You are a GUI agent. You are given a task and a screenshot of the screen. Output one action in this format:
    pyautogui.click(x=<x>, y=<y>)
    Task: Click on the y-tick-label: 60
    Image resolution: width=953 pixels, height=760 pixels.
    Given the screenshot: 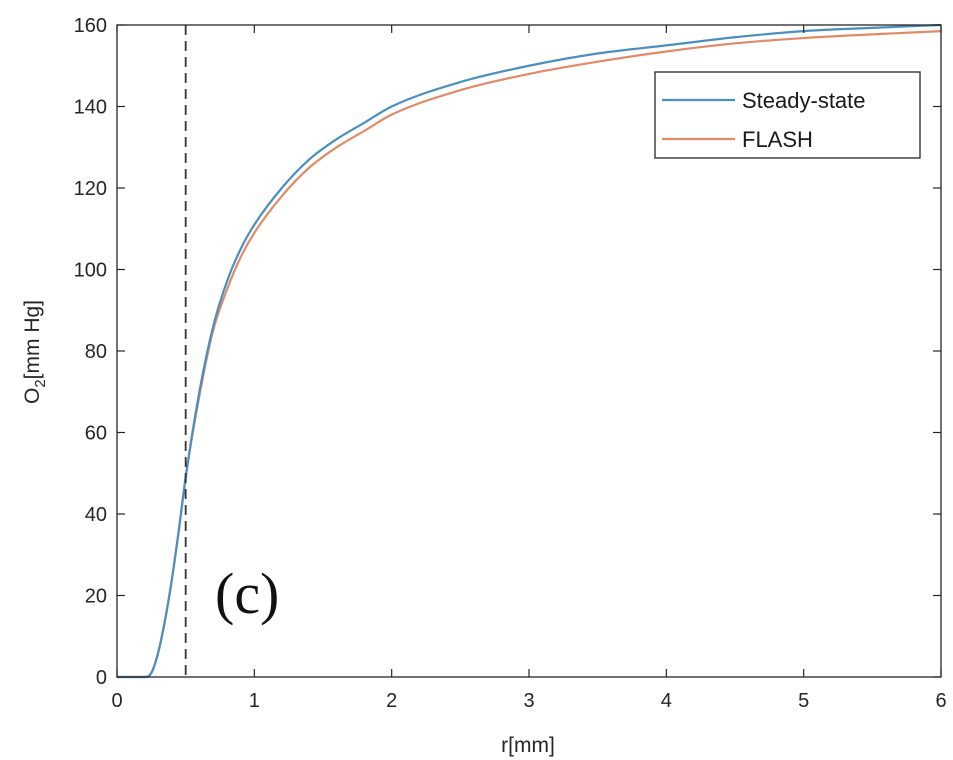 What is the action you would take?
    pyautogui.click(x=96, y=434)
    